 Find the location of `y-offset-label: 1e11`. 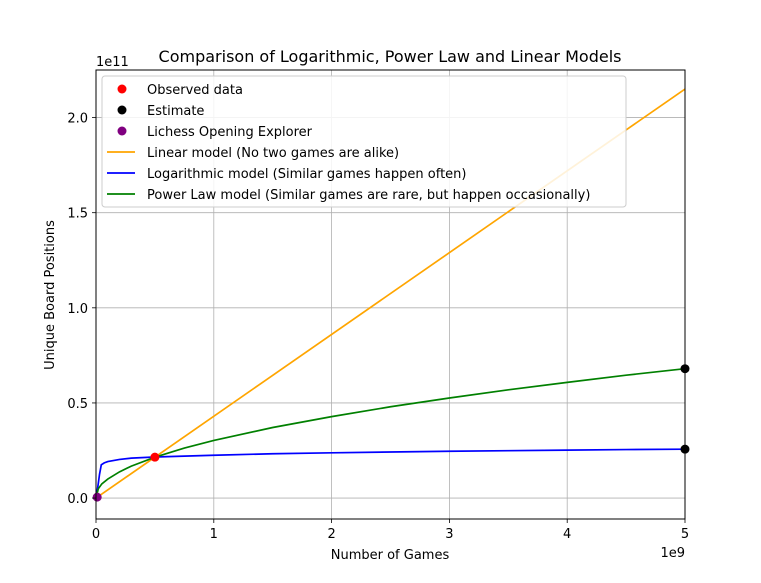

y-offset-label: 1e11 is located at coordinates (112, 62).